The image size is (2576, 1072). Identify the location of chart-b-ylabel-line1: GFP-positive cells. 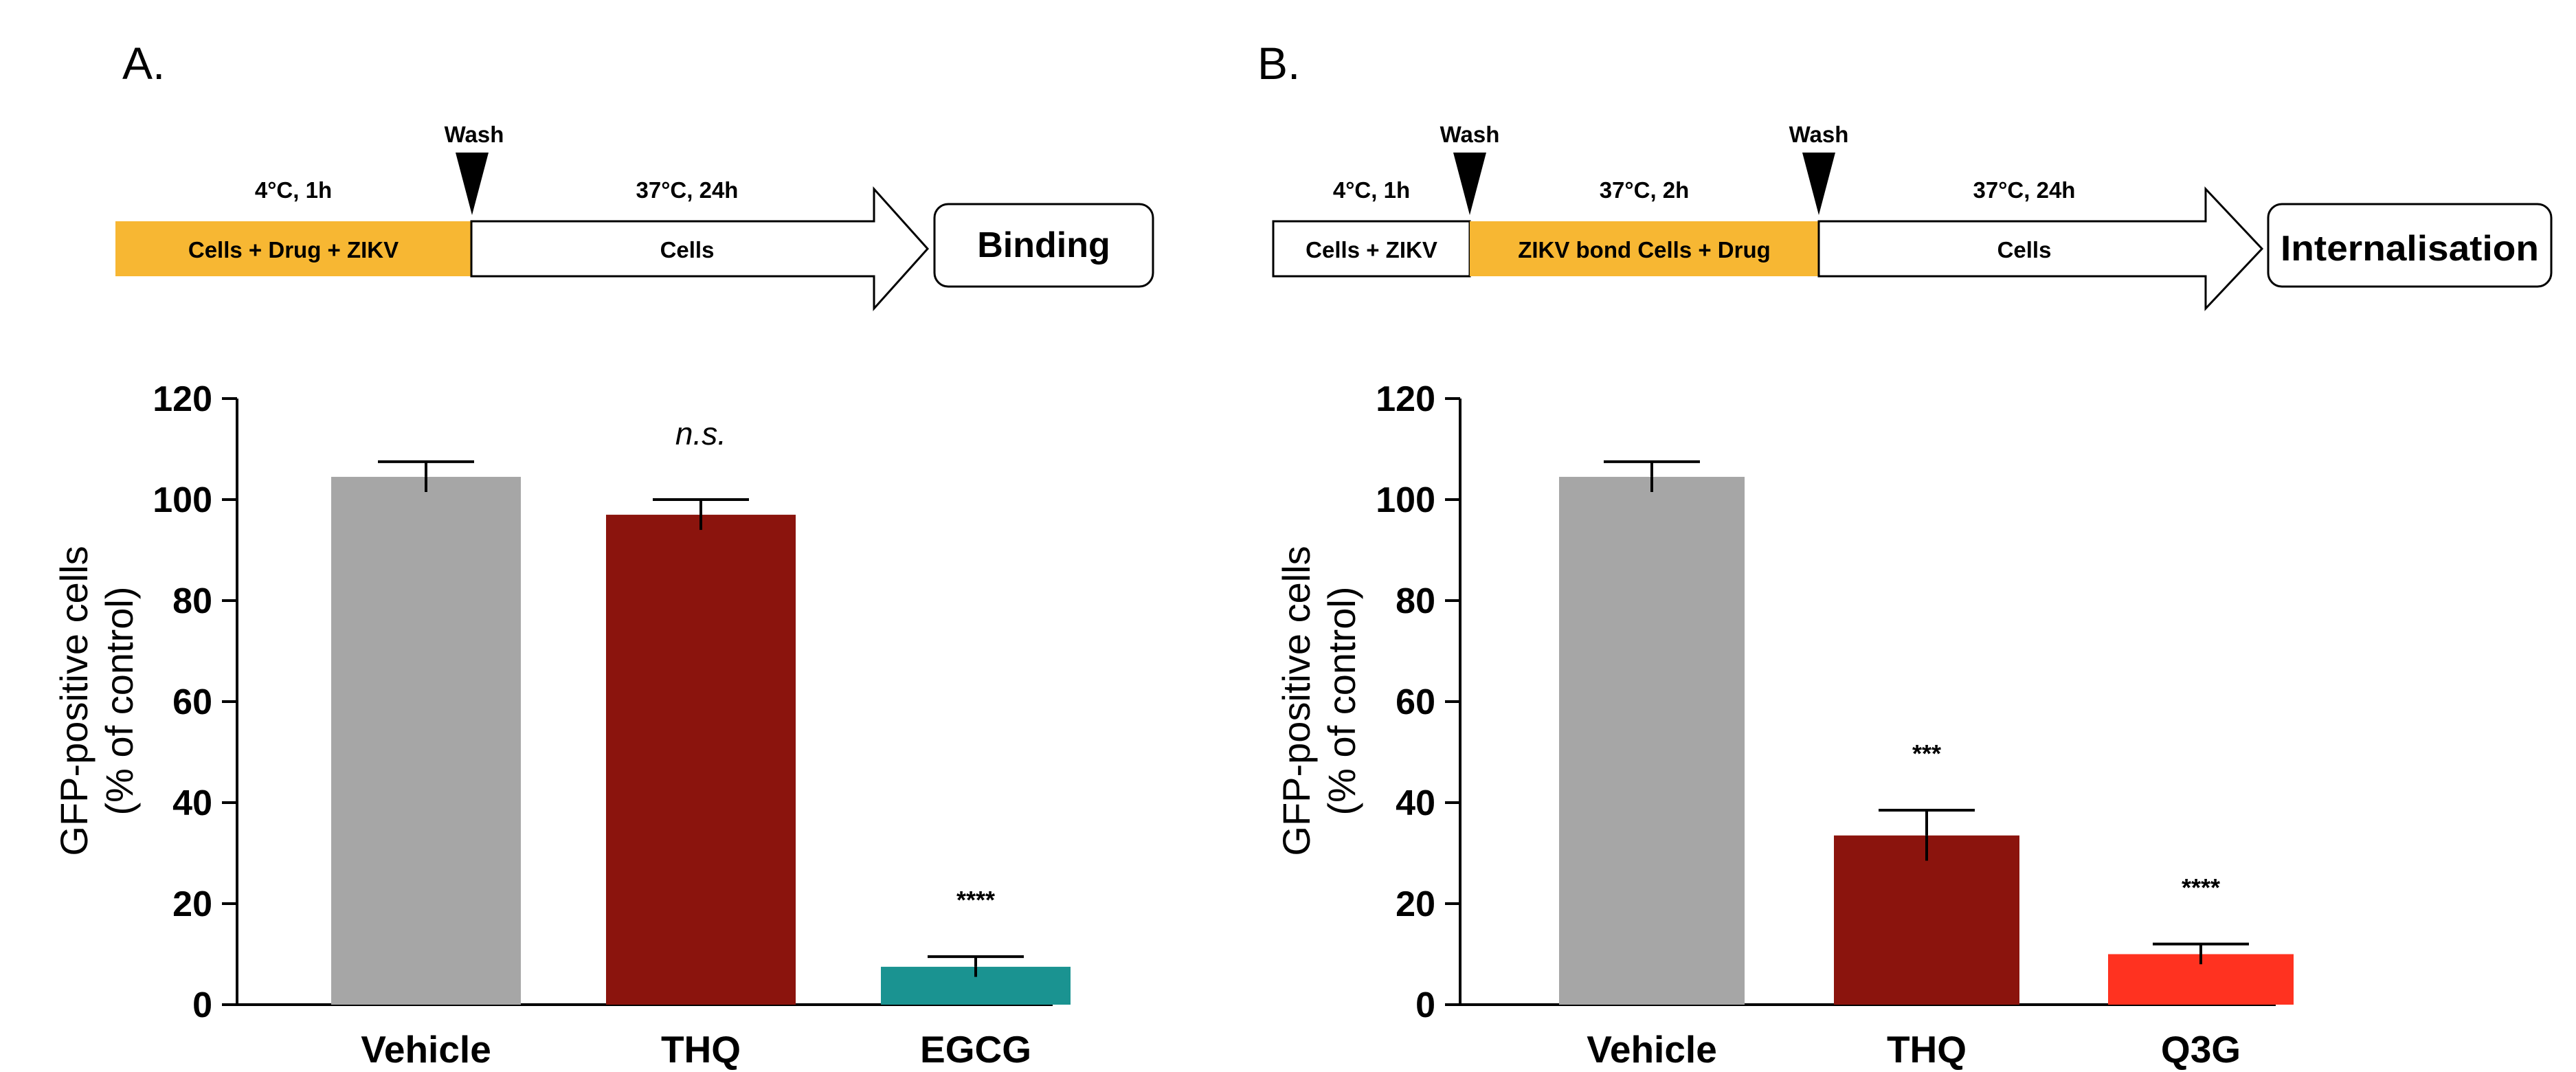
(1296, 701).